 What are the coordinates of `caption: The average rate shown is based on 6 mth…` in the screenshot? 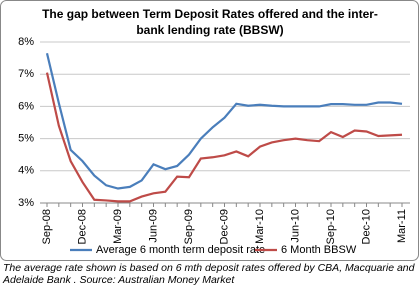 It's located at (209, 274).